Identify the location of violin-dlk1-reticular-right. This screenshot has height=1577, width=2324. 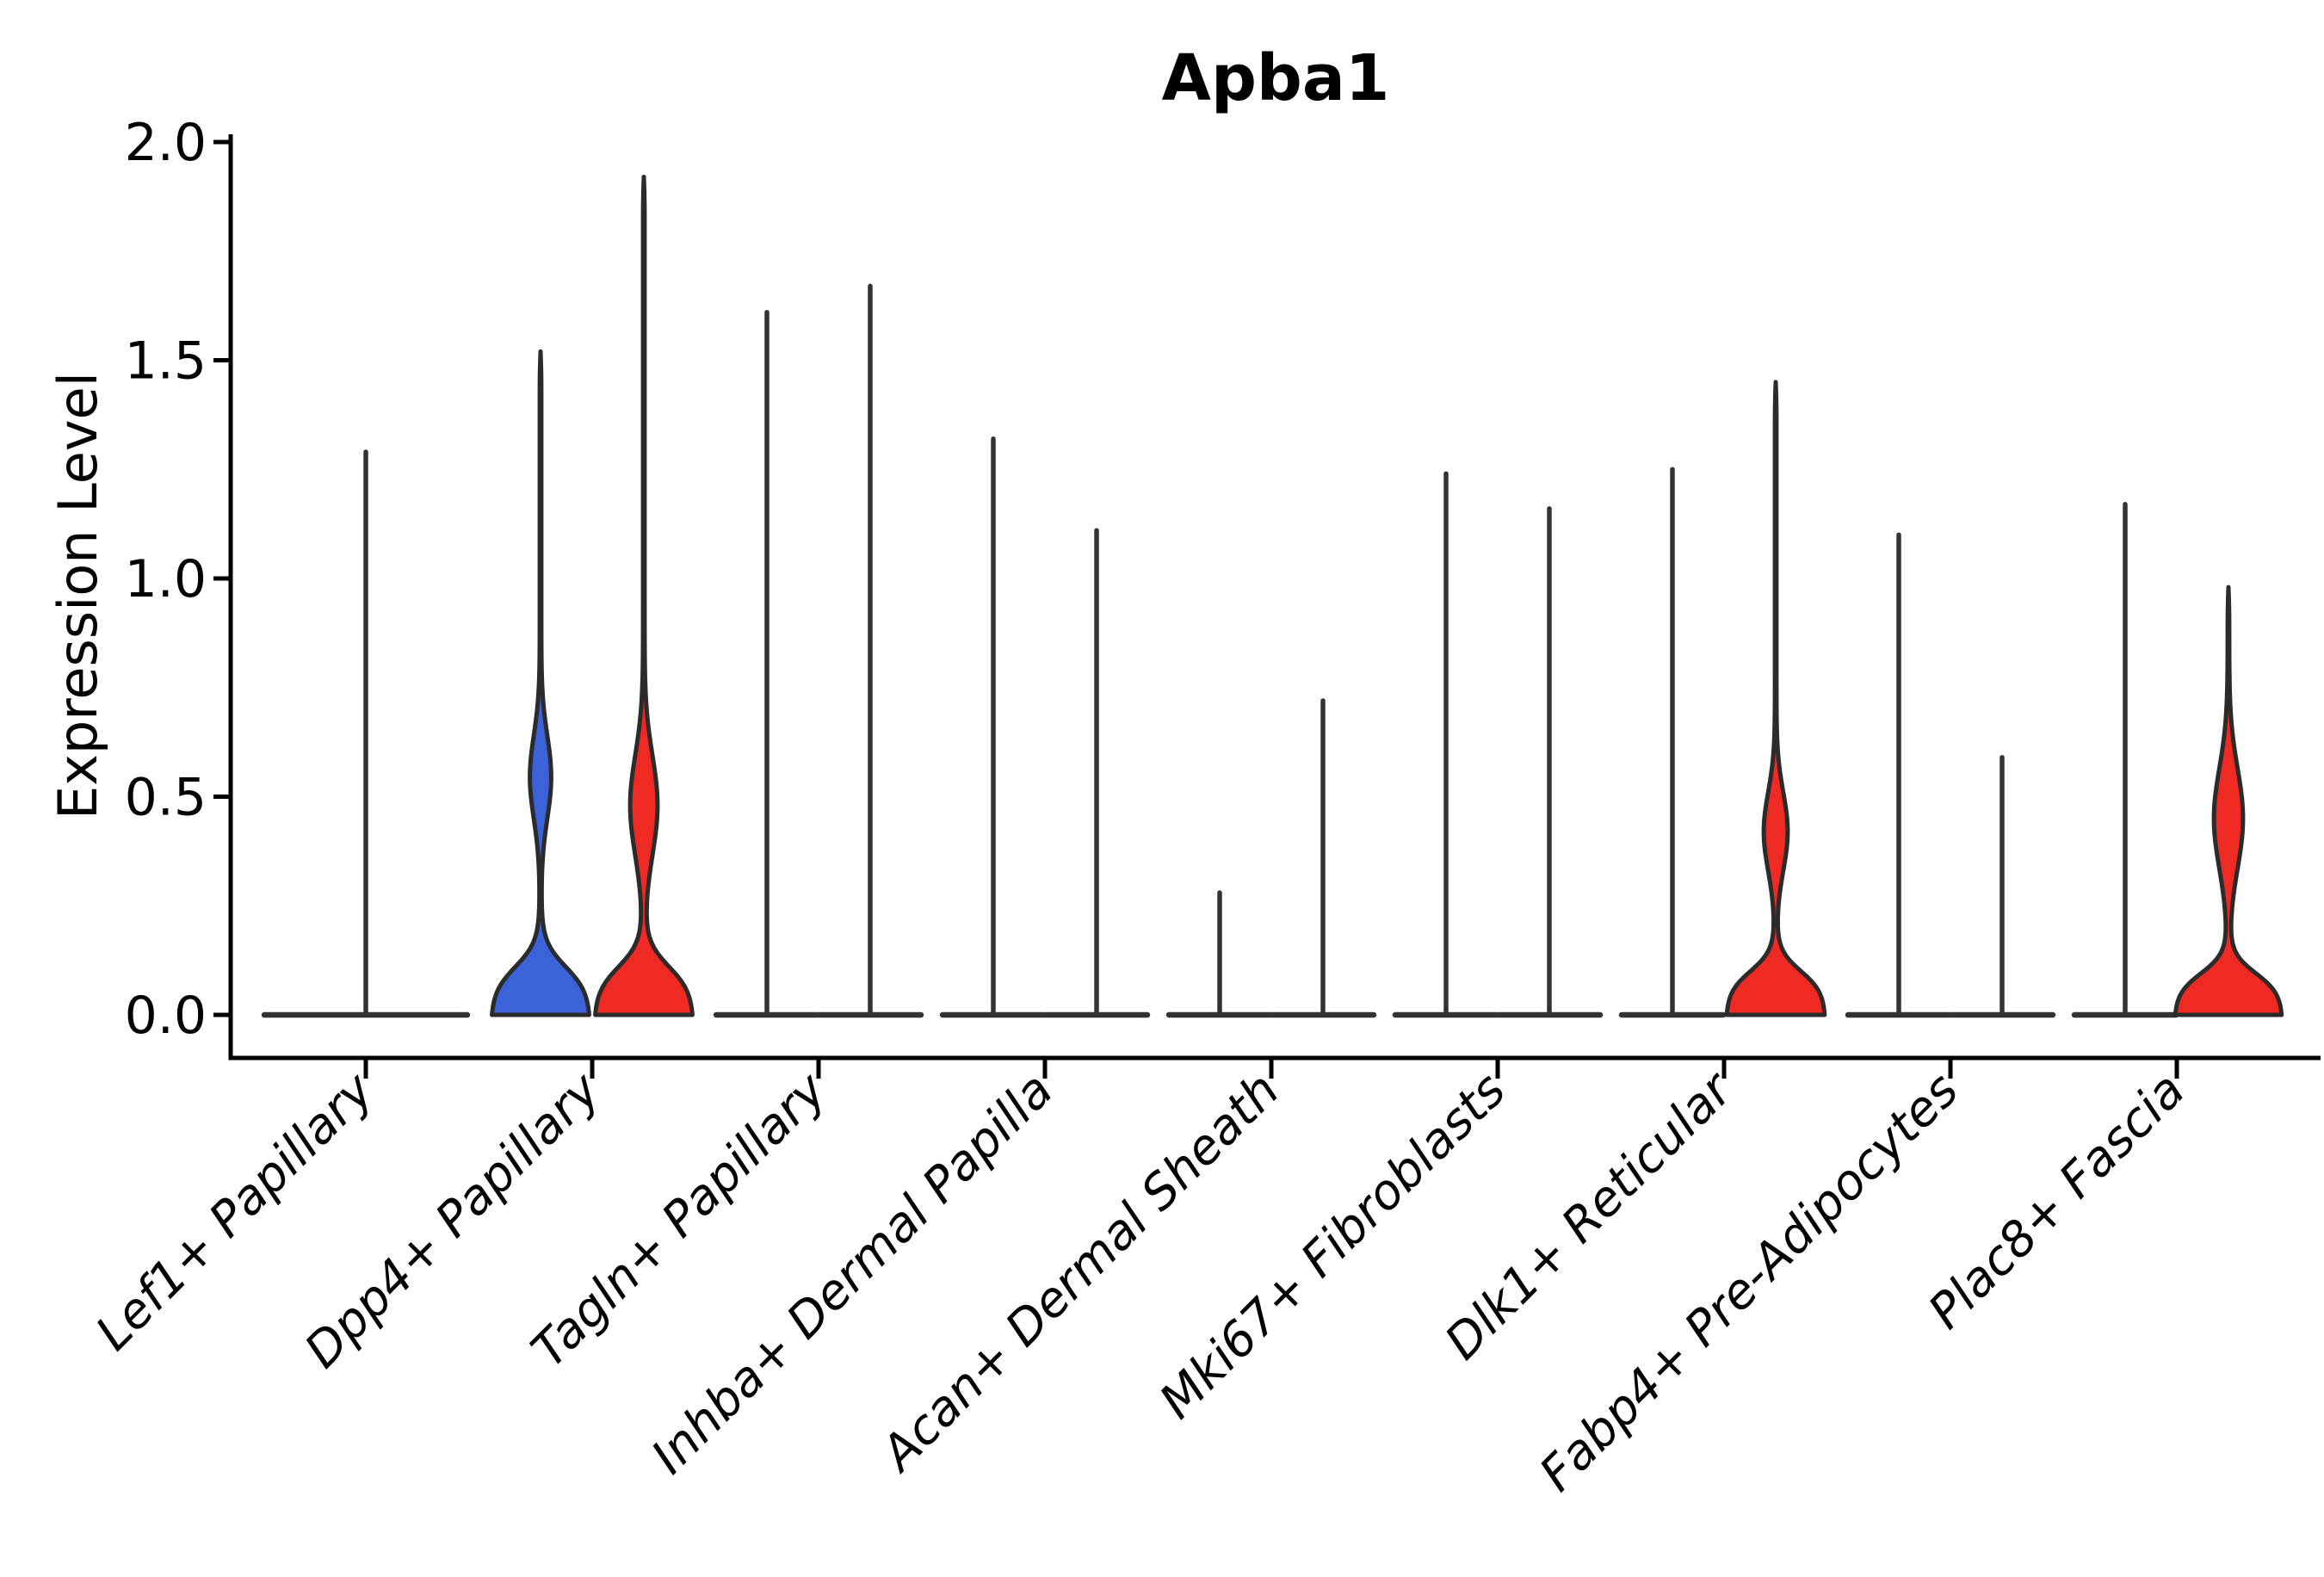
(1775, 698).